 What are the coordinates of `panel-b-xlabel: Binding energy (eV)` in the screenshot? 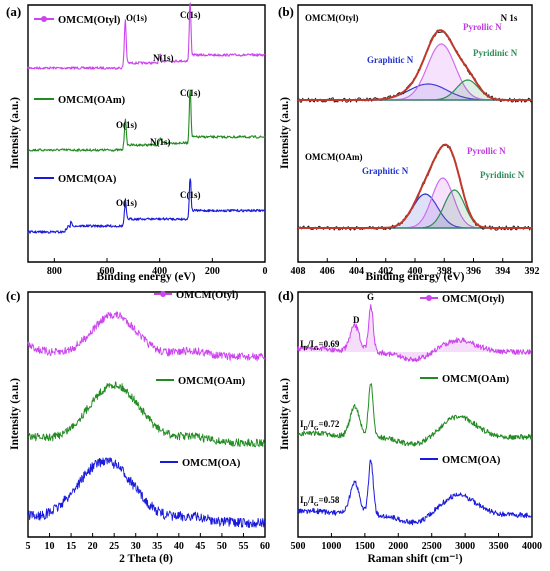 It's located at (414, 277).